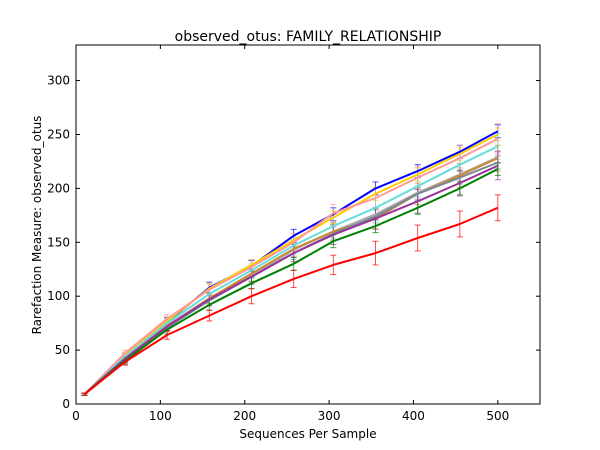  What do you see at coordinates (37, 225) in the screenshot?
I see `y-axis-label: Rarefaction Measure: observed_otus` at bounding box center [37, 225].